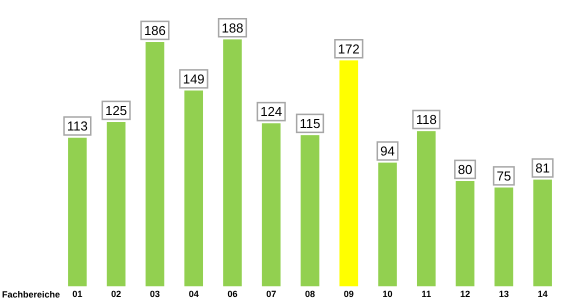 The height and width of the screenshot is (307, 566). Describe the element at coordinates (193, 294) in the screenshot. I see `x-tick-label: 04` at that location.